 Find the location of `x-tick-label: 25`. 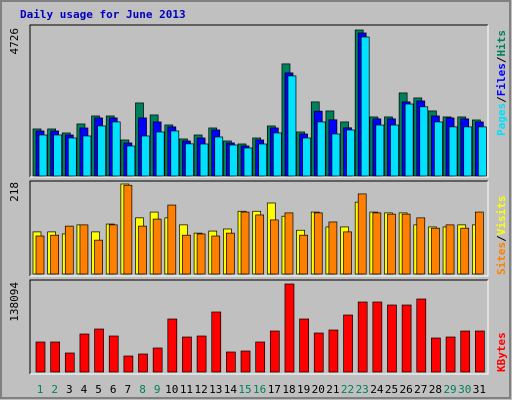

x-tick-label: 25 is located at coordinates (391, 389).